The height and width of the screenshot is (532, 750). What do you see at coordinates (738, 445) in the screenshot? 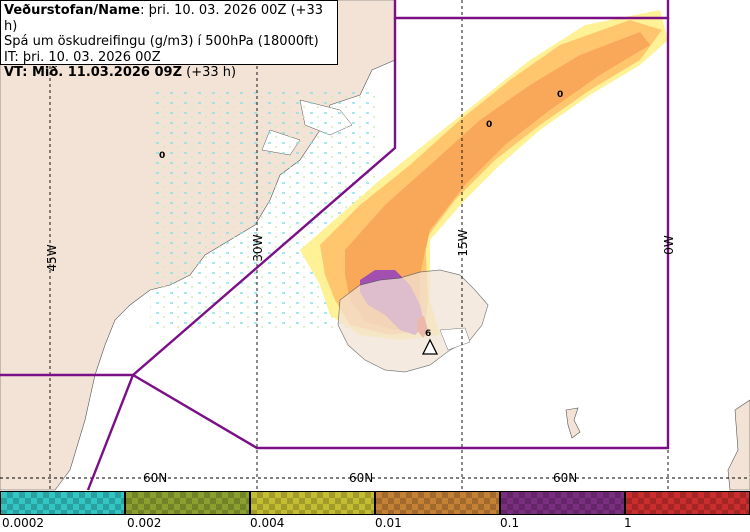
I see `europe-coast` at bounding box center [738, 445].